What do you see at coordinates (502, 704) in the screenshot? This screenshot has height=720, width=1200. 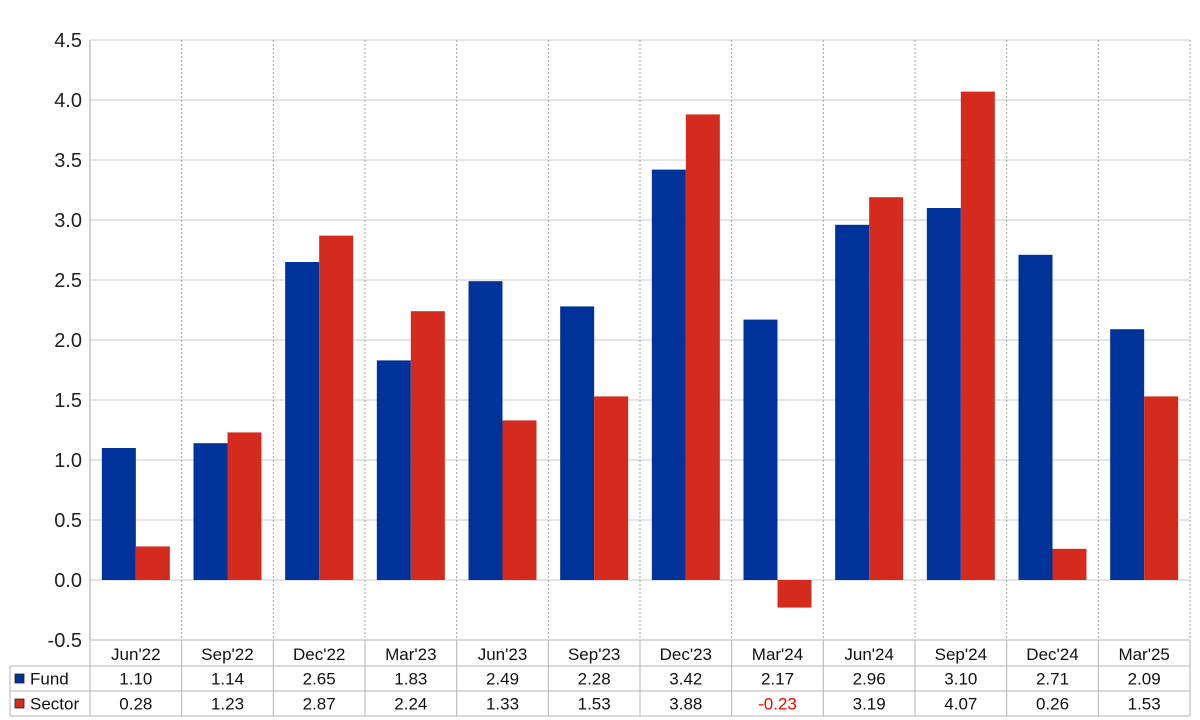 I see `data-label-sector: 1.33` at bounding box center [502, 704].